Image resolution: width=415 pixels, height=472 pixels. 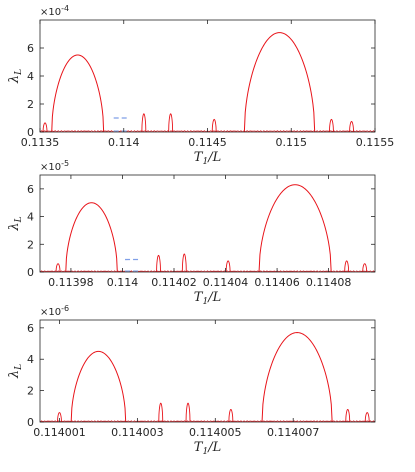 I want to click on x-tick-label: 0.114007, so click(x=293, y=432).